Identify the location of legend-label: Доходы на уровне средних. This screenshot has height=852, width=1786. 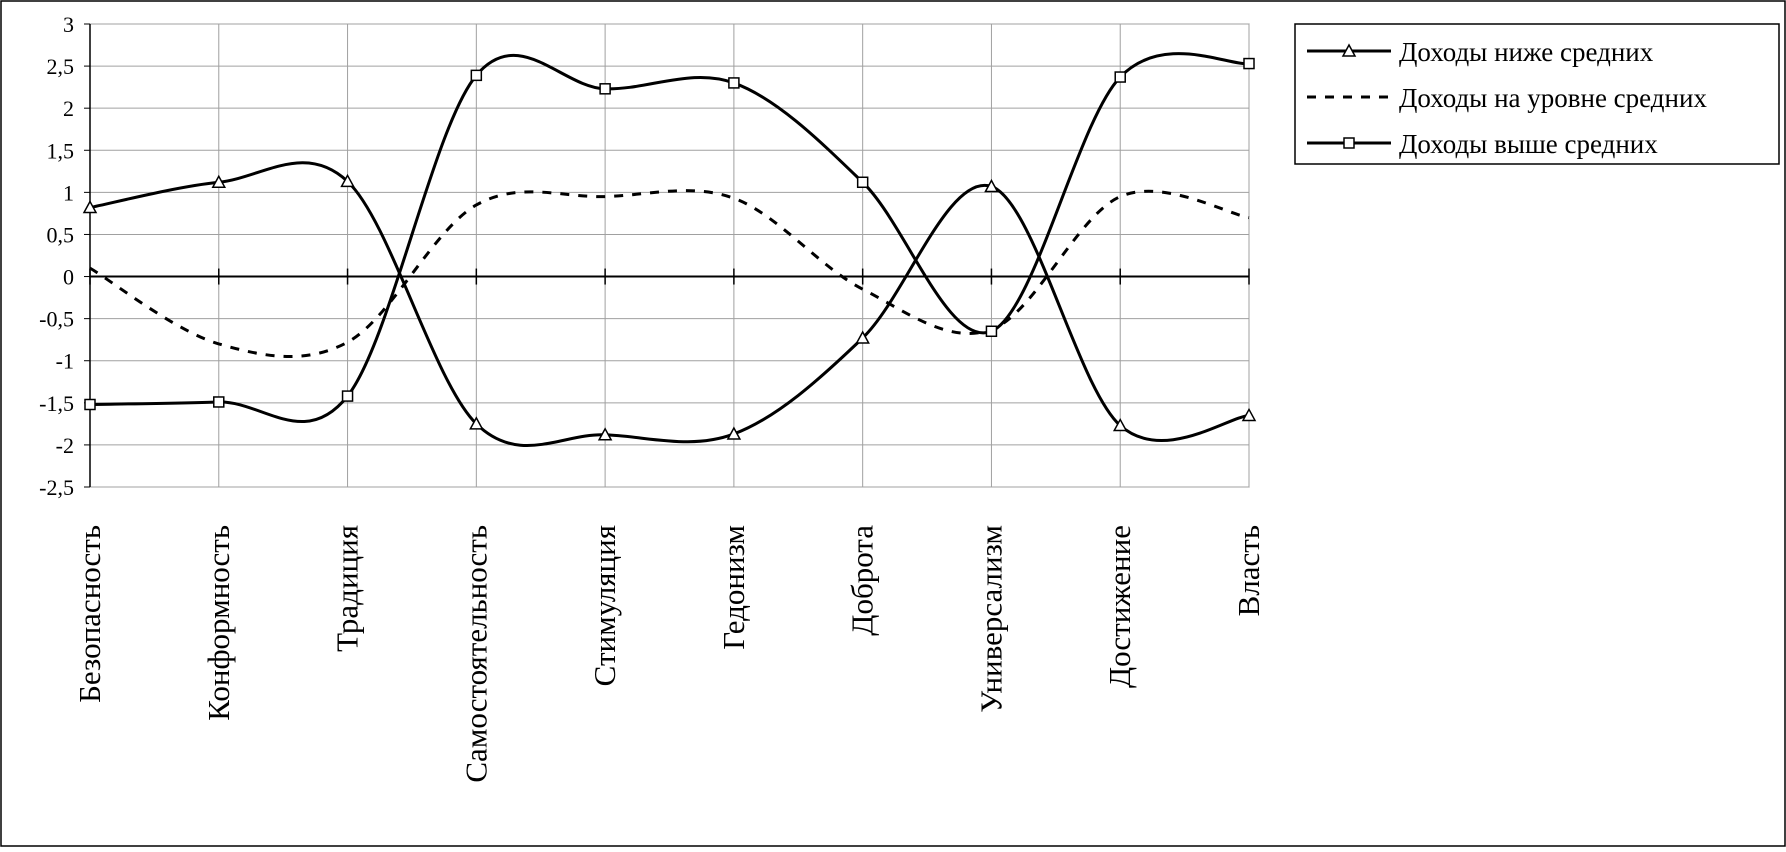
(1553, 98).